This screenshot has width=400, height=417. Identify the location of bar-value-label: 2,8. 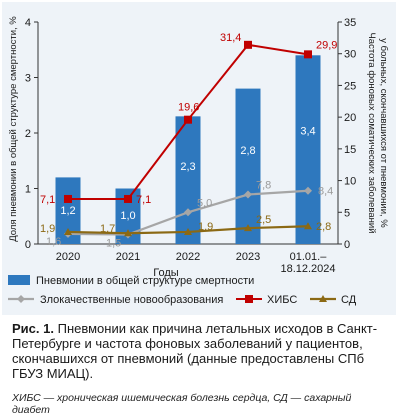
(247, 151).